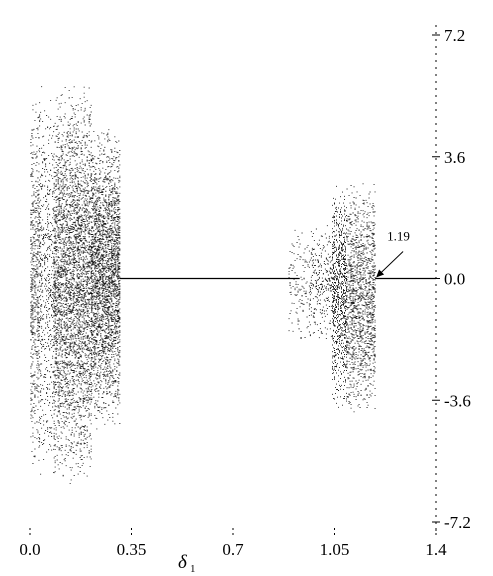  I want to click on x-tick-label: 0.7, so click(233, 549).